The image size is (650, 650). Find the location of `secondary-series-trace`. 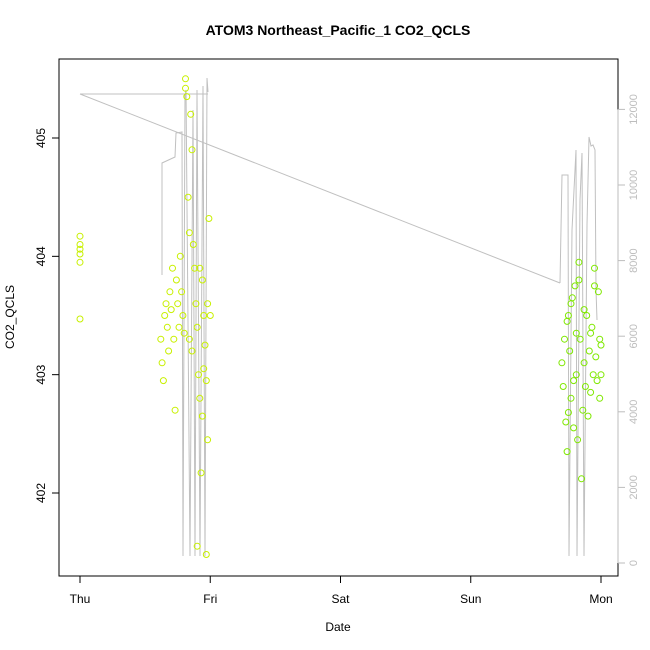

secondary-series-trace is located at coordinates (578, 346).